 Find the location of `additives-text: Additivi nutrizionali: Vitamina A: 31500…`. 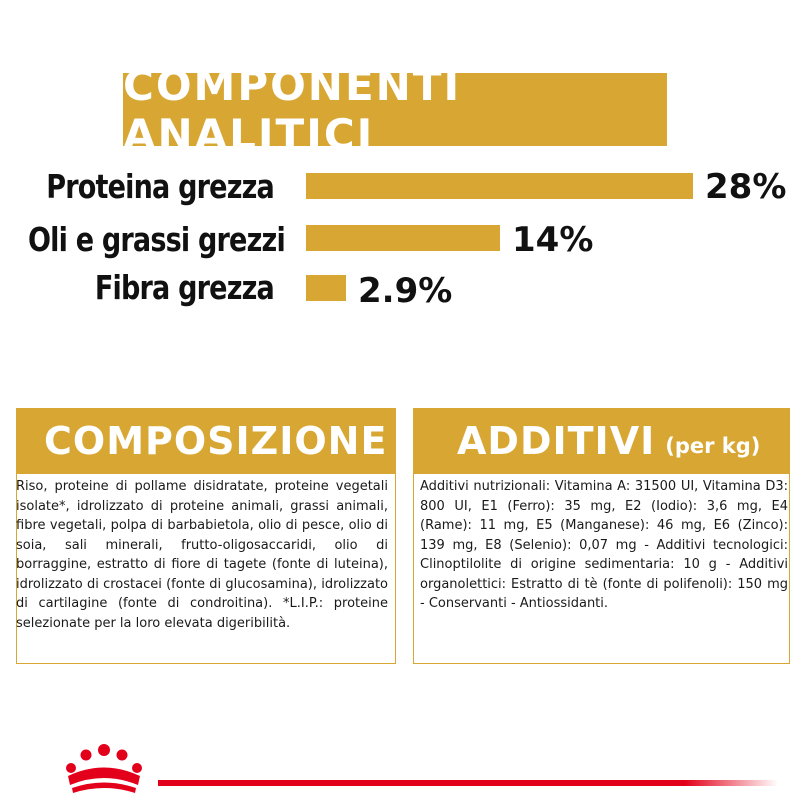

additives-text: Additivi nutrizionali: Vitamina A: 31500… is located at coordinates (604, 545).